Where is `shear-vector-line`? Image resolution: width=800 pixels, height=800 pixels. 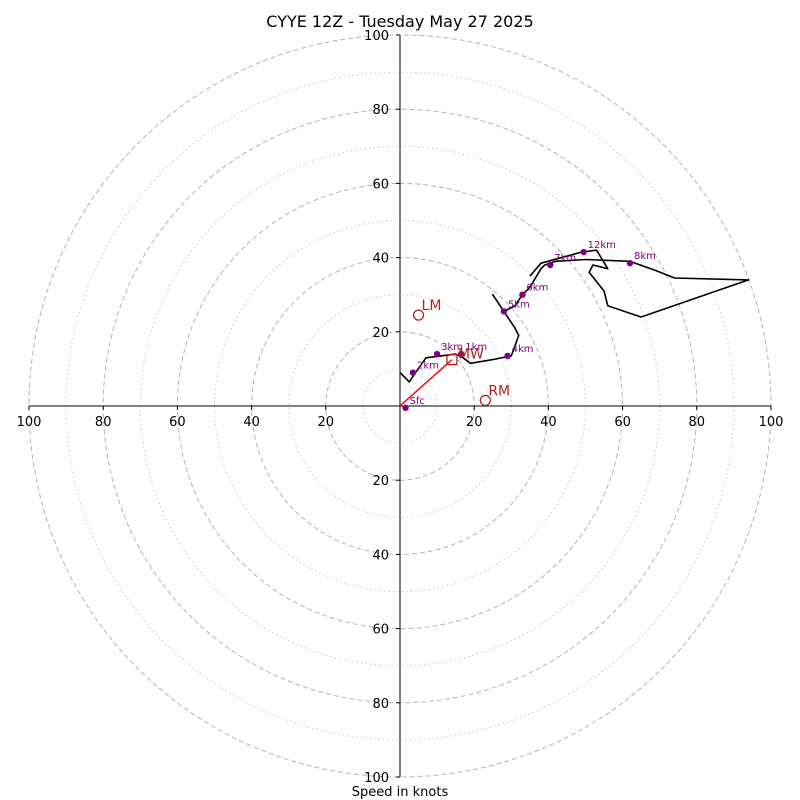 shear-vector-line is located at coordinates (426, 383).